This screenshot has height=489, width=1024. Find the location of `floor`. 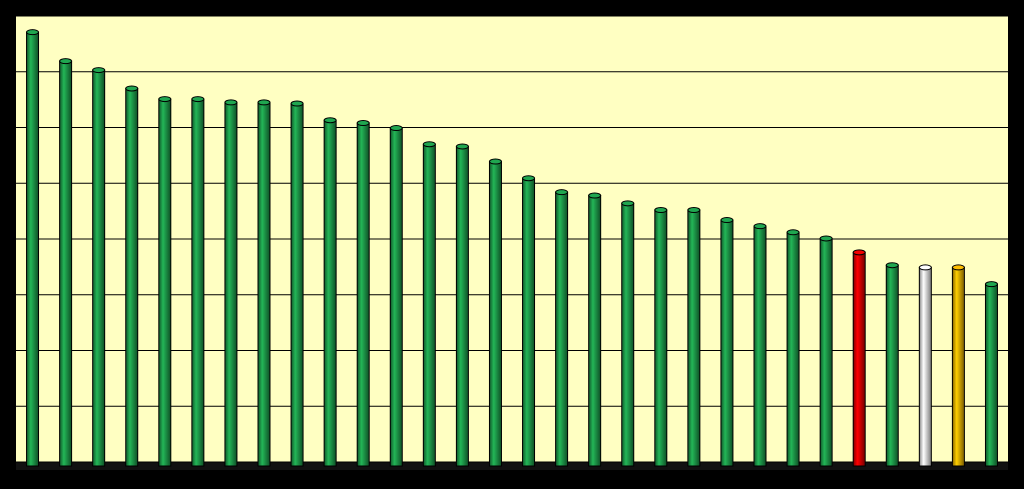

floor is located at coordinates (512, 466).